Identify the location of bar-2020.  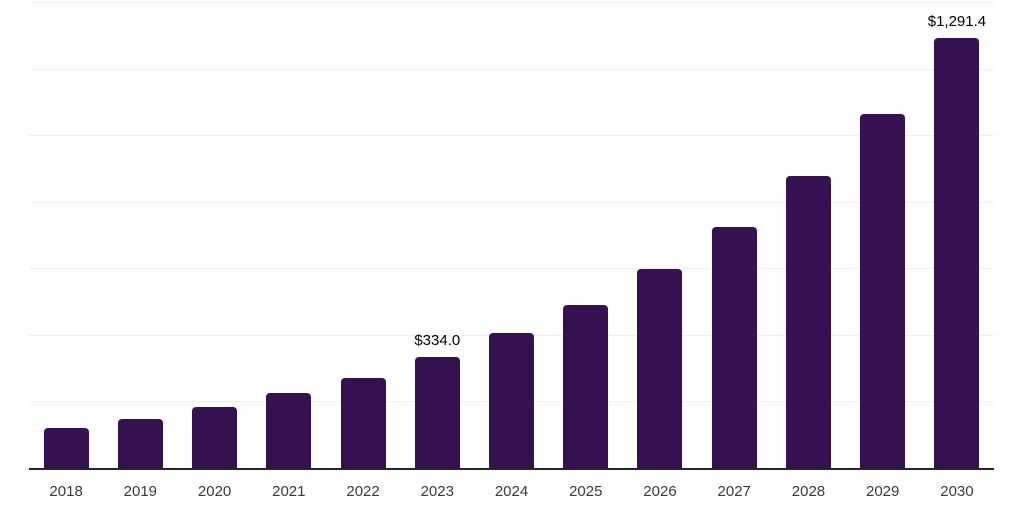
(215, 437).